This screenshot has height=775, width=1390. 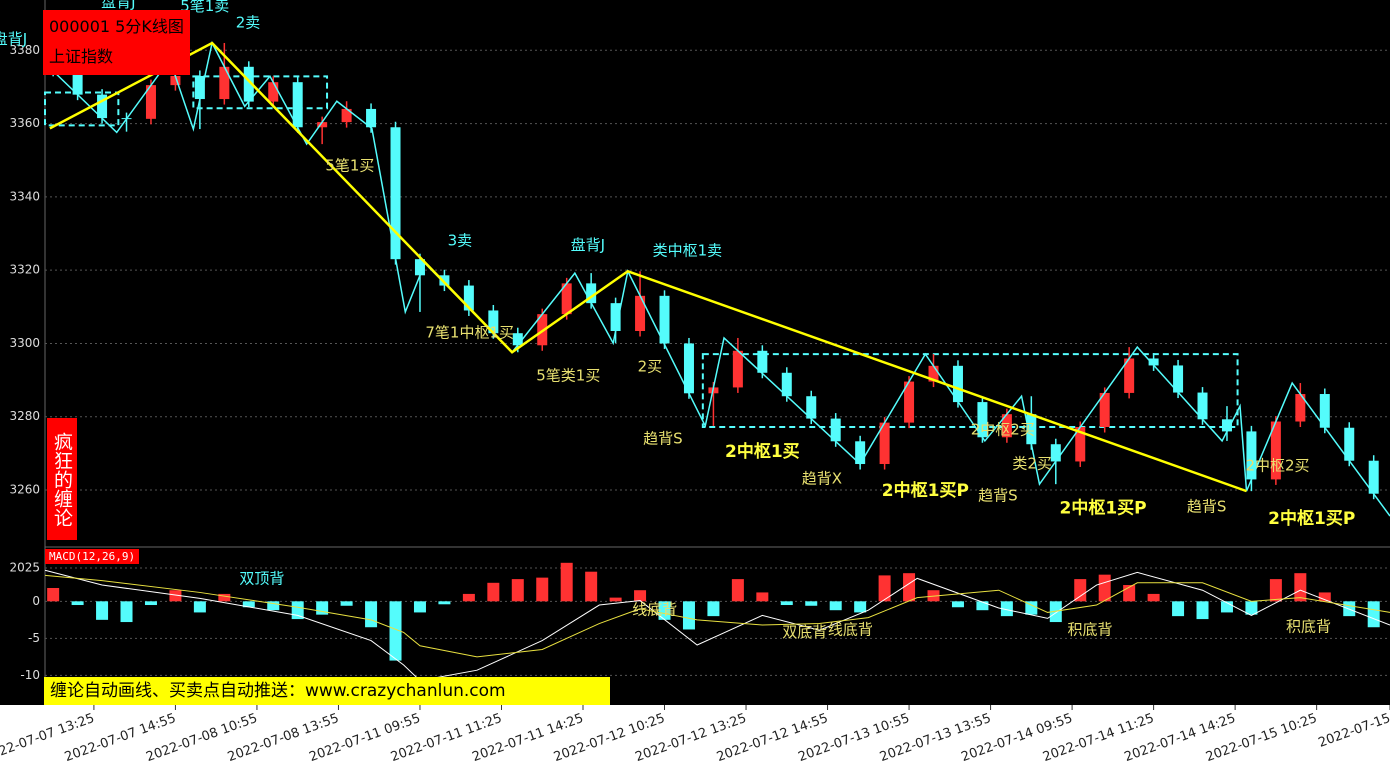 What do you see at coordinates (24, 196) in the screenshot?
I see `y-tick-label: 3340` at bounding box center [24, 196].